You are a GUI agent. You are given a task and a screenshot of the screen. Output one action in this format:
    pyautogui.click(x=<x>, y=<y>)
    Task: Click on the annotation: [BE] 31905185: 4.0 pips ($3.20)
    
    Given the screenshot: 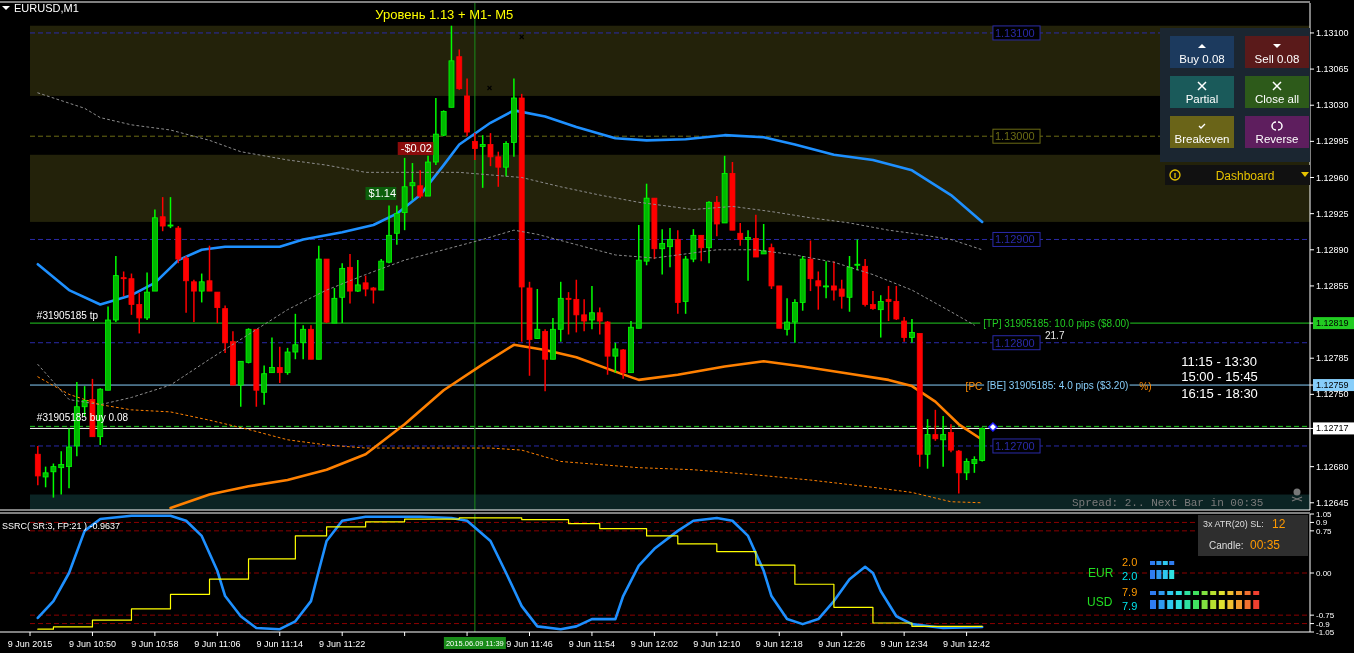 What is the action you would take?
    pyautogui.click(x=1058, y=385)
    